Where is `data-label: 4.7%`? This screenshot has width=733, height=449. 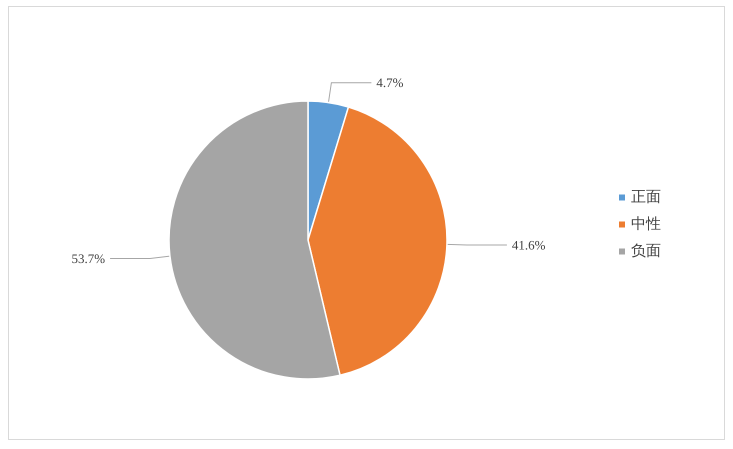 data-label: 4.7% is located at coordinates (390, 82).